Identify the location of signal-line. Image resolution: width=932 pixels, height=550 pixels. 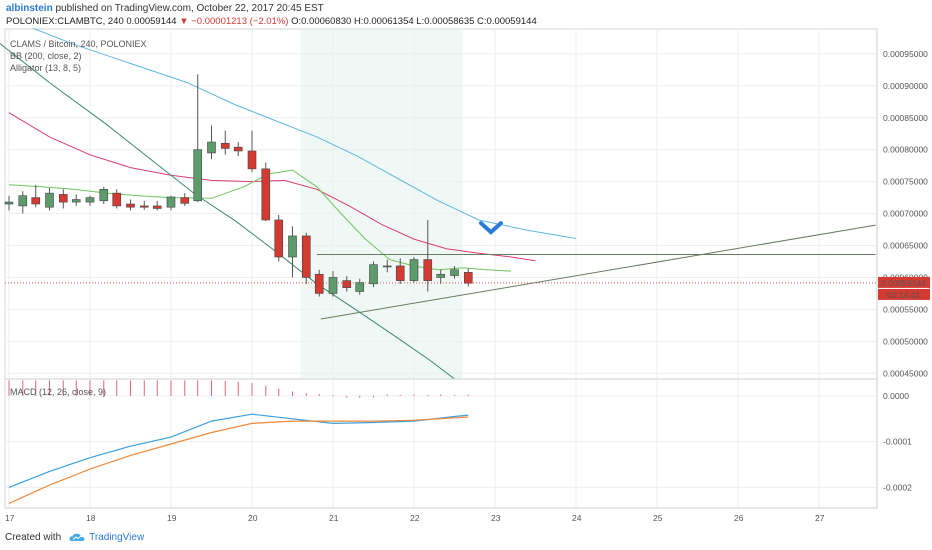
(238, 460).